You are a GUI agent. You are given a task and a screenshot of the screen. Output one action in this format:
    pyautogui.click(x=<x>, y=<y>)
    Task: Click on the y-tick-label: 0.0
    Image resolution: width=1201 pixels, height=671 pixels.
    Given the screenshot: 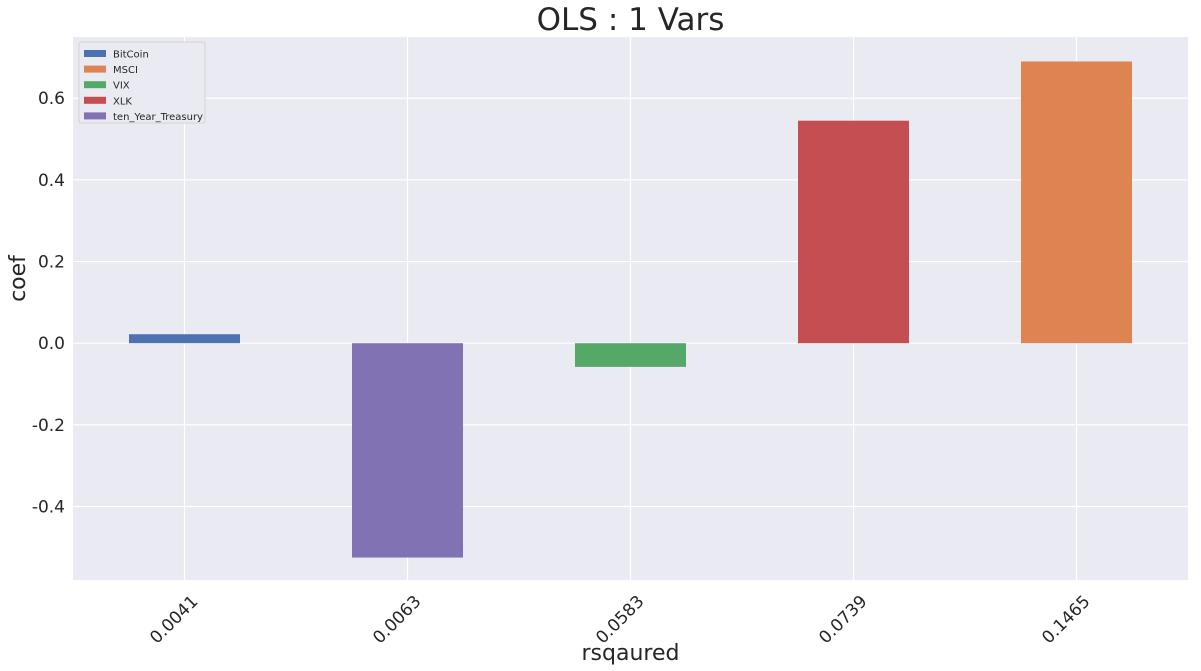 What is the action you would take?
    pyautogui.click(x=51, y=344)
    